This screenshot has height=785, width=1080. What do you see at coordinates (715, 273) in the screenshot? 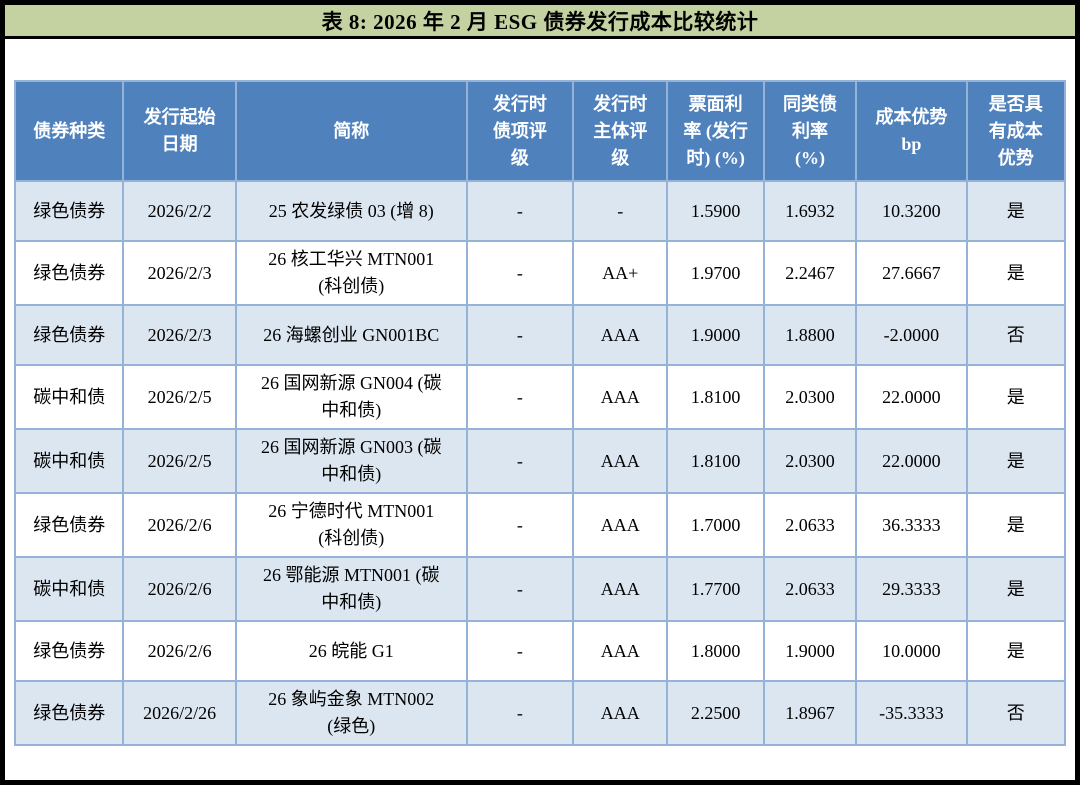
I see `cell-coupon-rate-at-issue: 1.9700` at bounding box center [715, 273].